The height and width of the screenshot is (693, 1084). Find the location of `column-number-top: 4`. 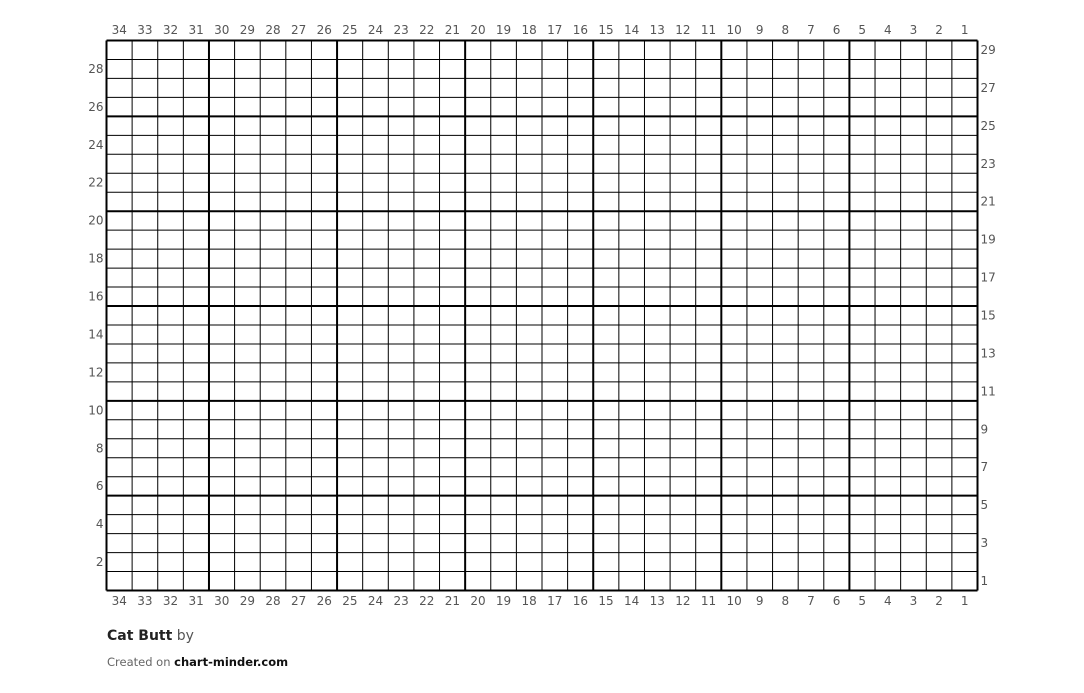

column-number-top: 4 is located at coordinates (888, 30).